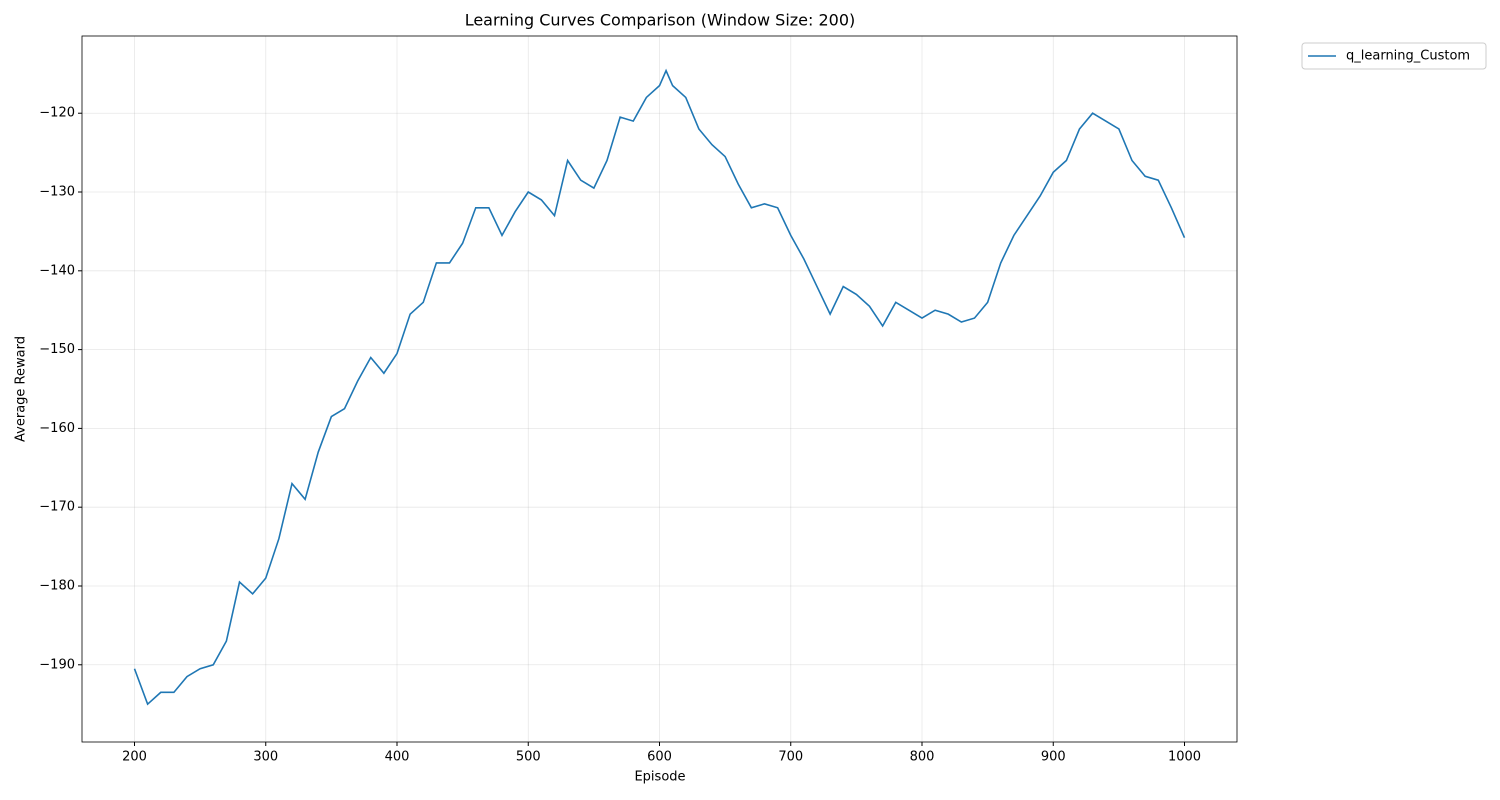  I want to click on y-tick-label: −120, so click(57, 113).